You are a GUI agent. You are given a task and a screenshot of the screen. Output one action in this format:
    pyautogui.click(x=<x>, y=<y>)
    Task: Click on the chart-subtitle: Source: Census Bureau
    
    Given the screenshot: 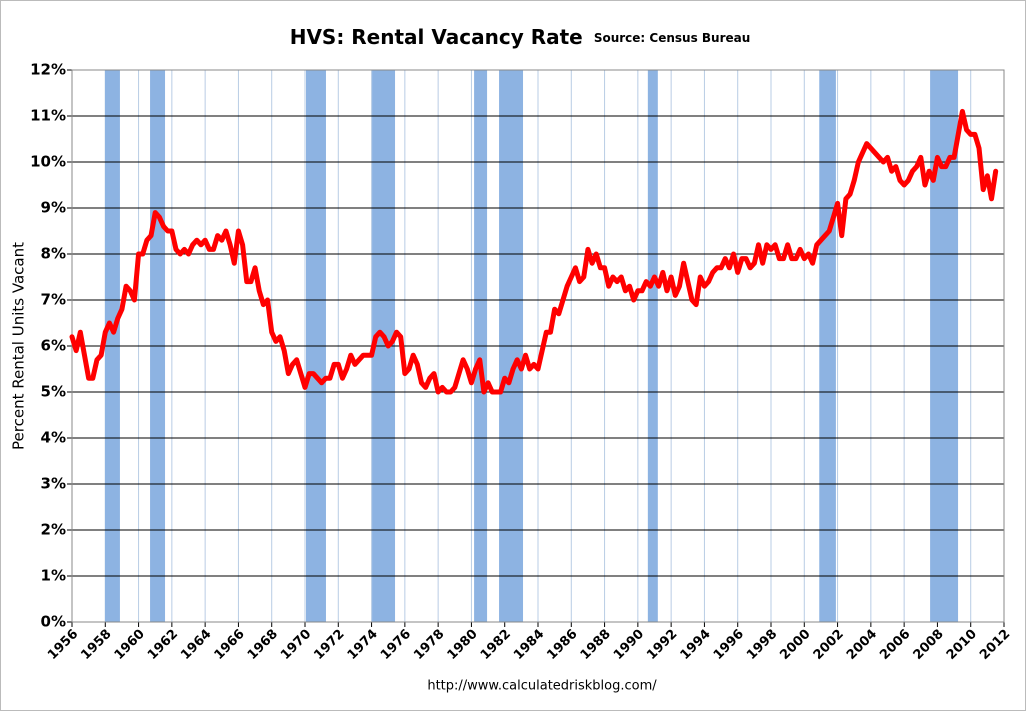 What is the action you would take?
    pyautogui.click(x=672, y=38)
    